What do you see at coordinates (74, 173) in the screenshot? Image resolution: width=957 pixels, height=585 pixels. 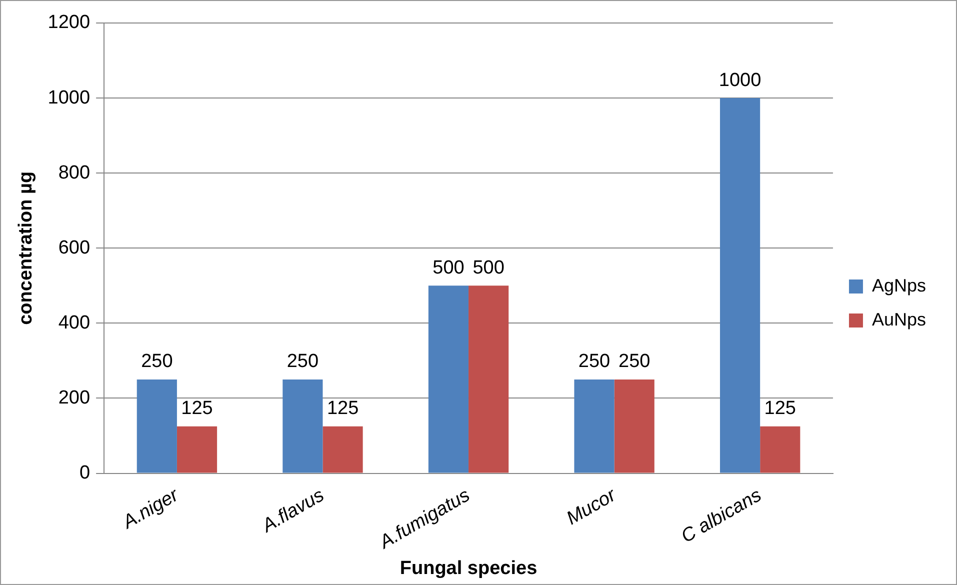 I see `y-tick-label: 800` at bounding box center [74, 173].